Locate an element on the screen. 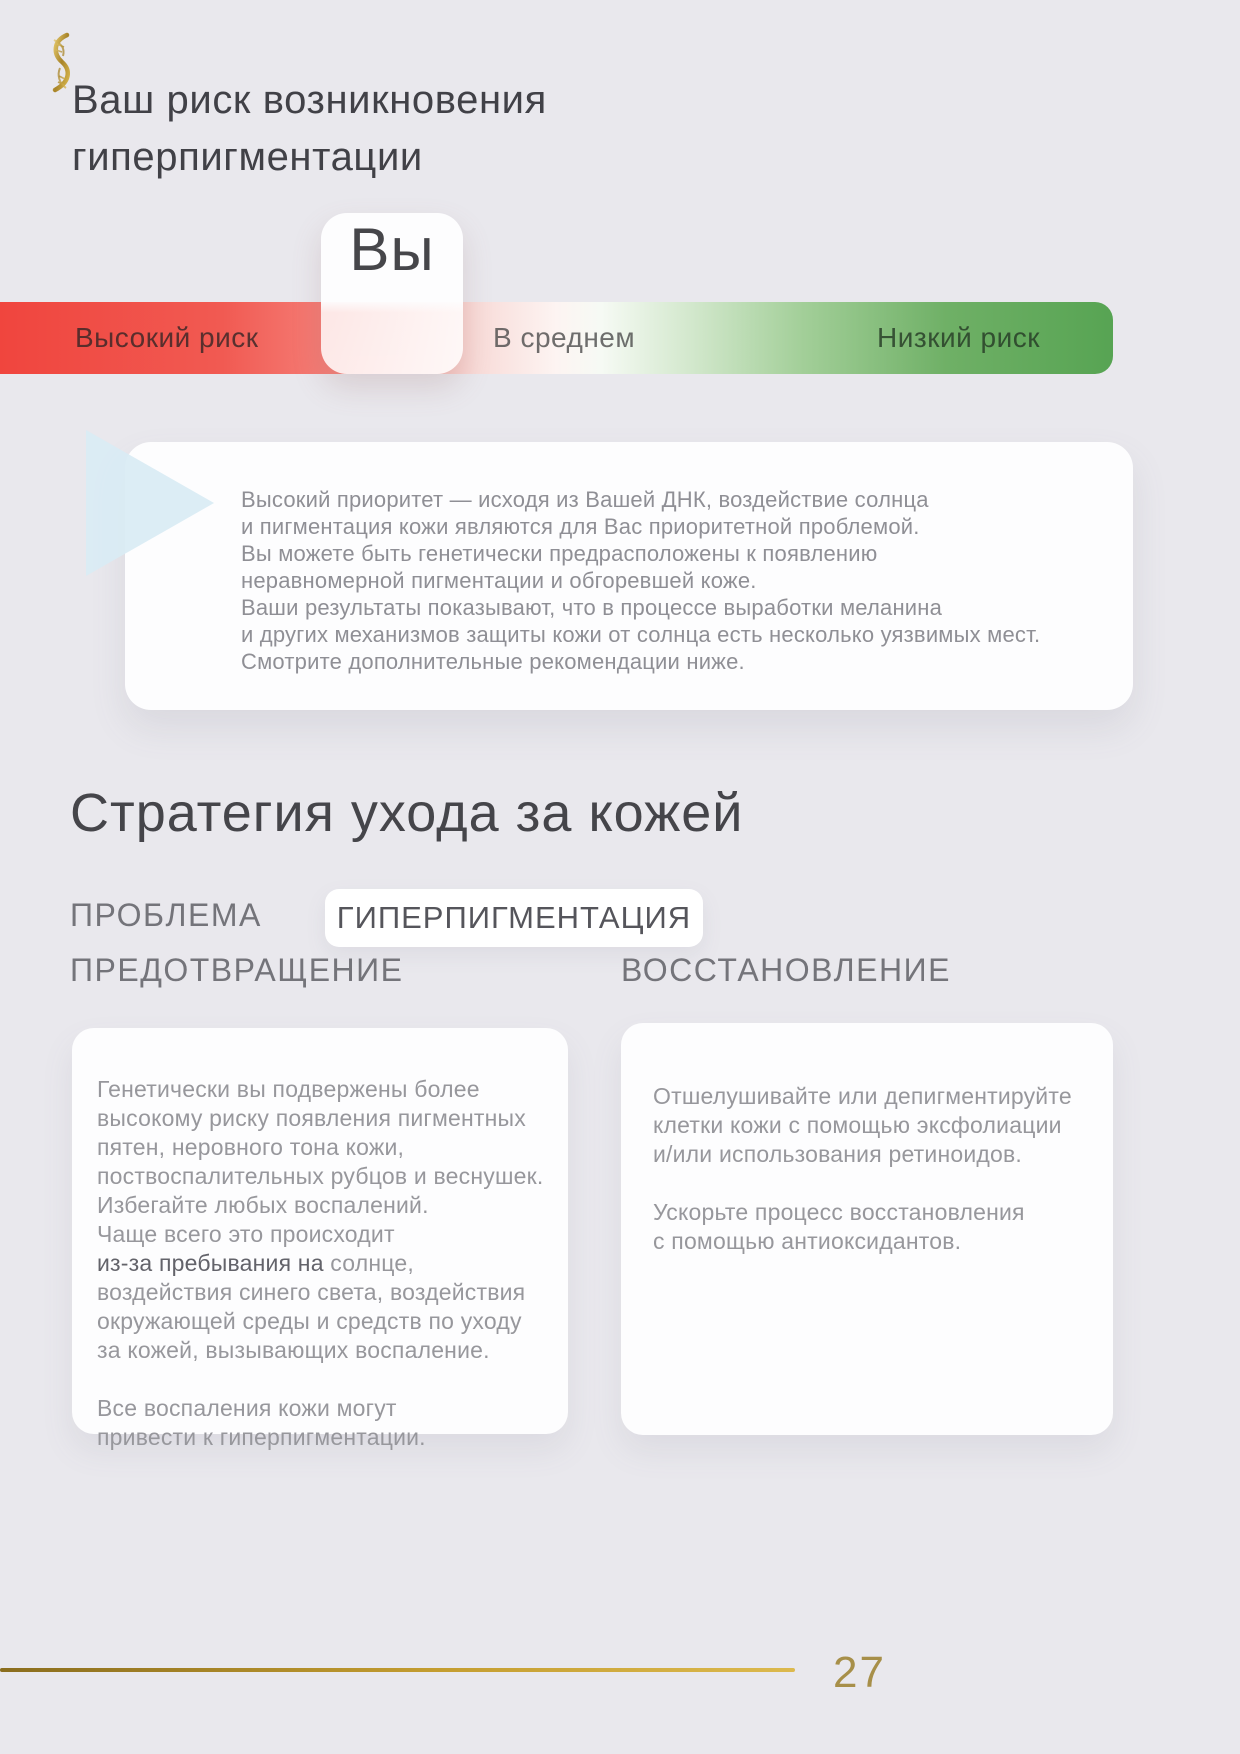  page-title-line1: Ваш риск возникновения is located at coordinates (309, 100).